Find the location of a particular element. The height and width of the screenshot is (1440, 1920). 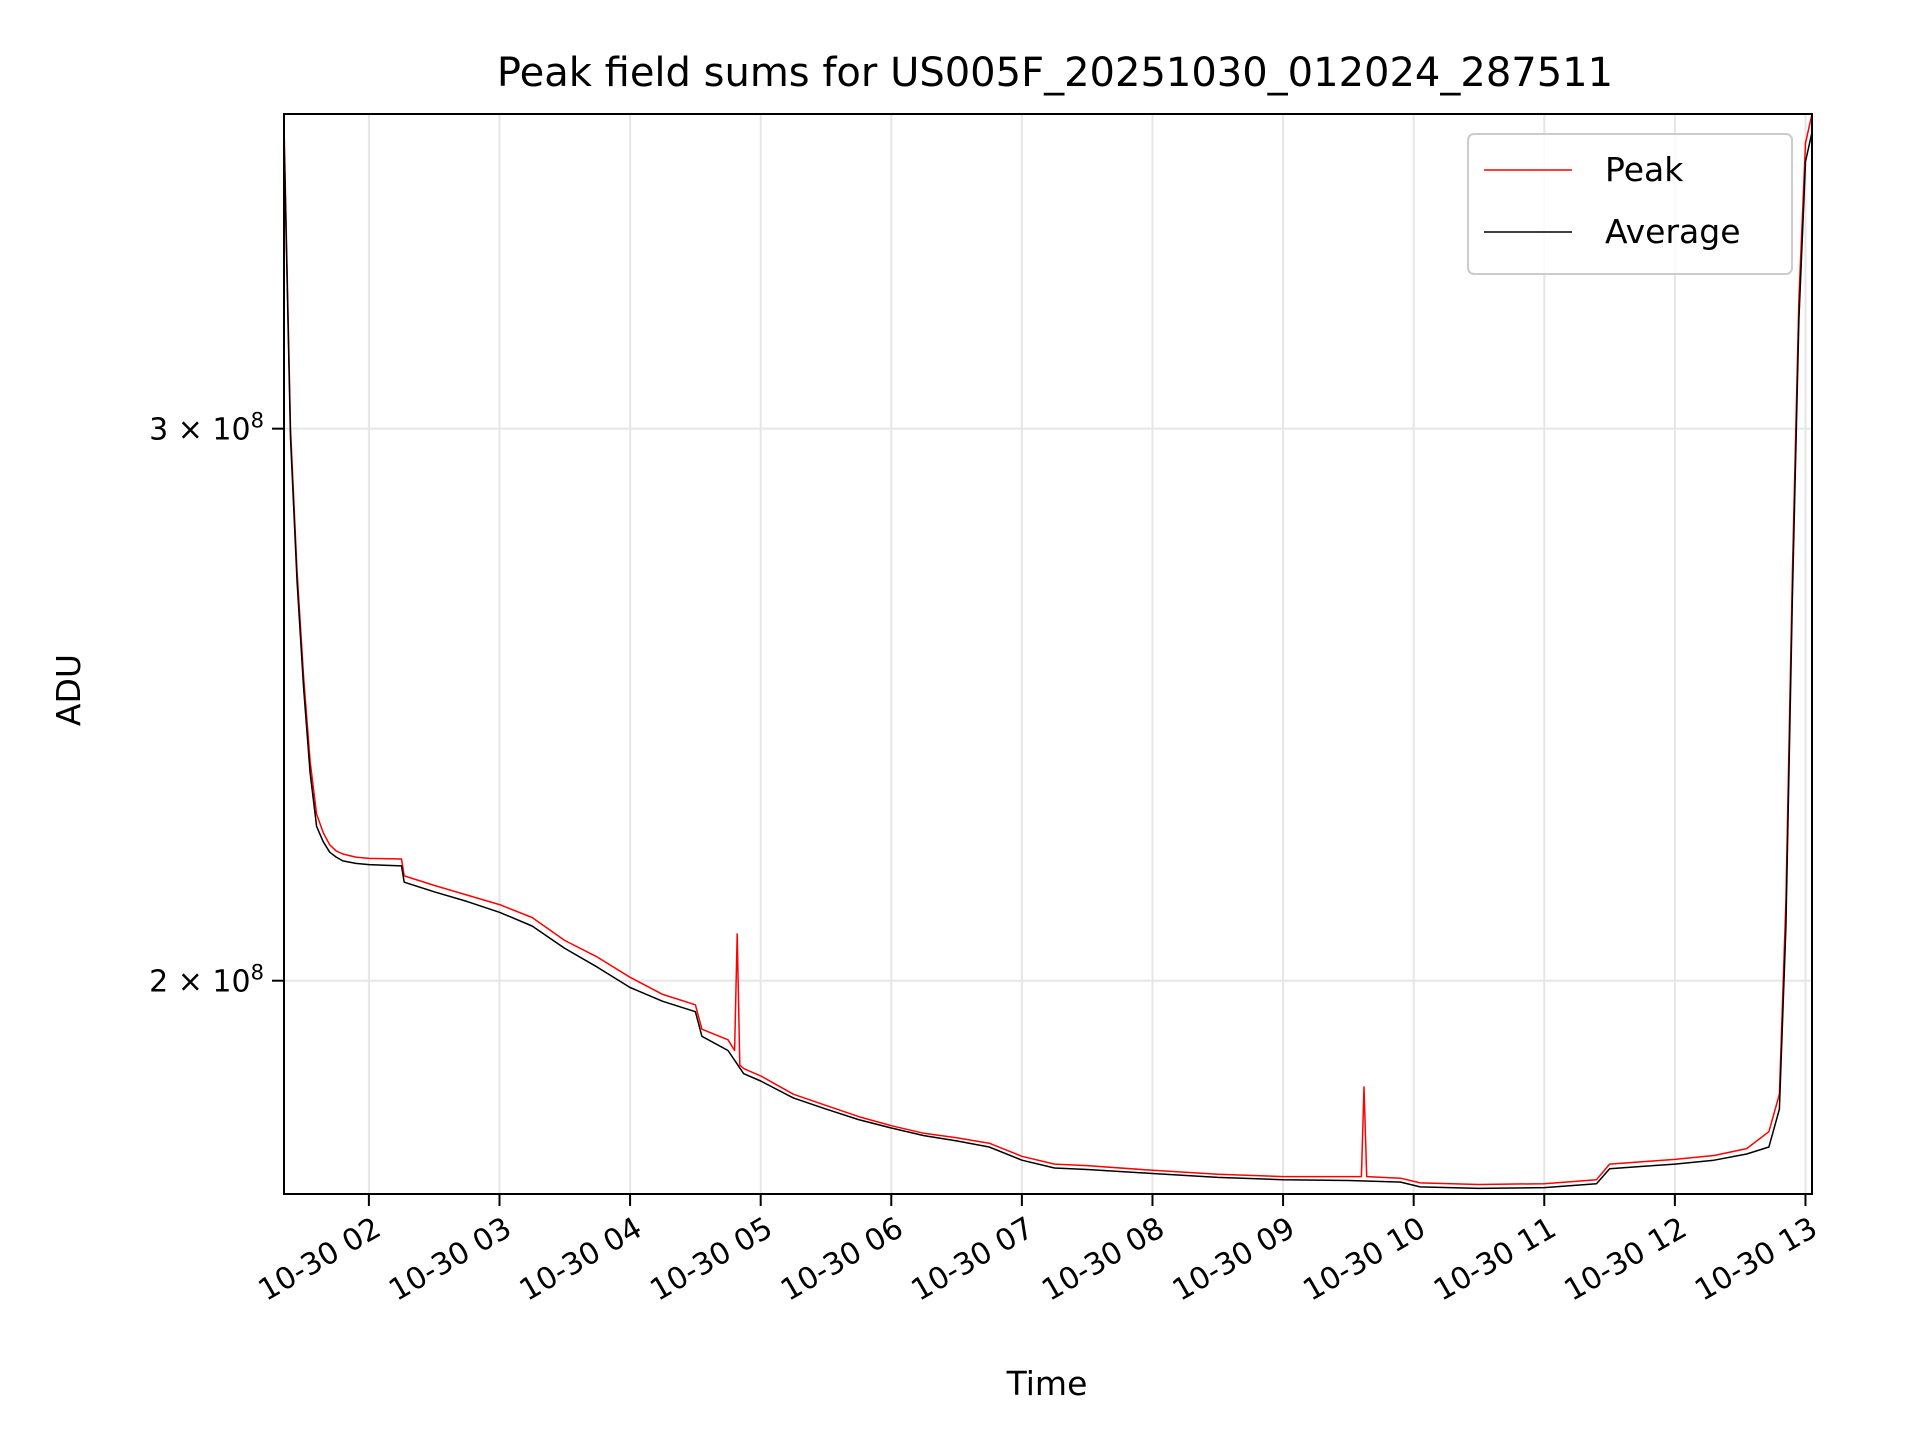

y-tick-label-base: 3 × 10 is located at coordinates (199, 430).